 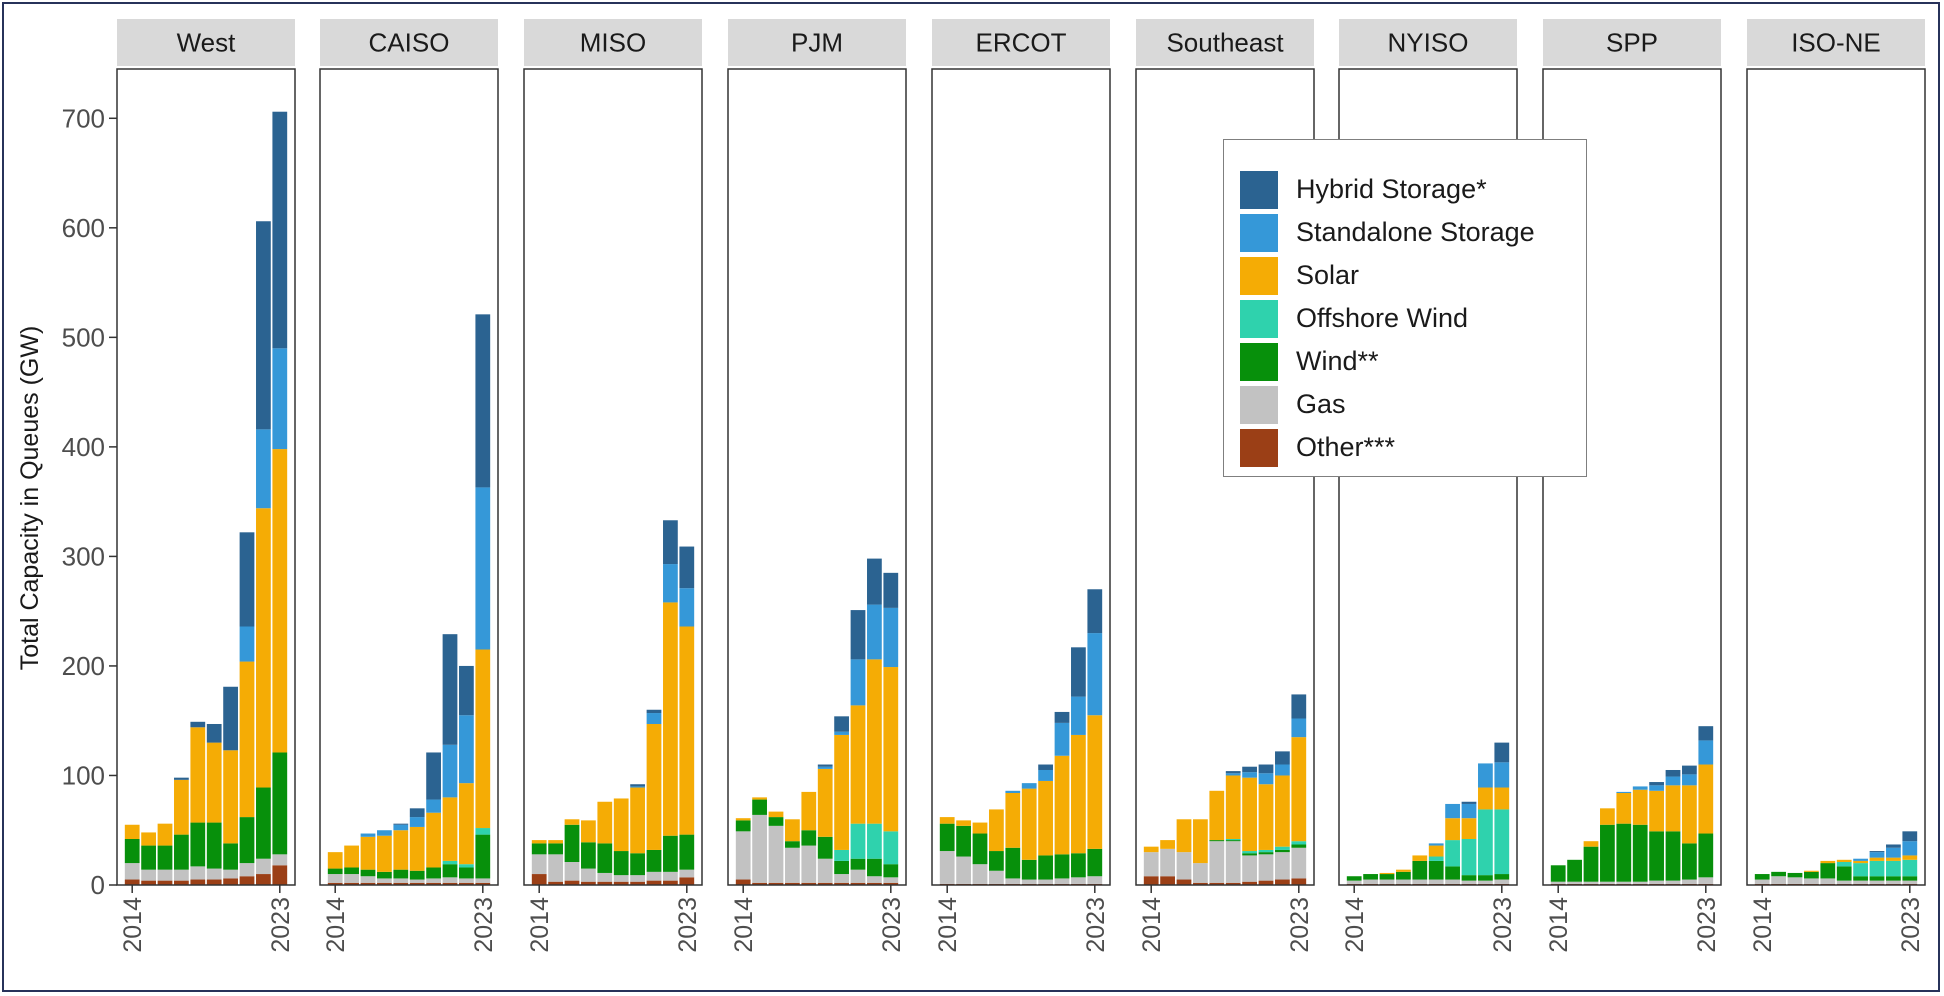 I want to click on bar-segment-hybrid-2022, so click(x=1282, y=758).